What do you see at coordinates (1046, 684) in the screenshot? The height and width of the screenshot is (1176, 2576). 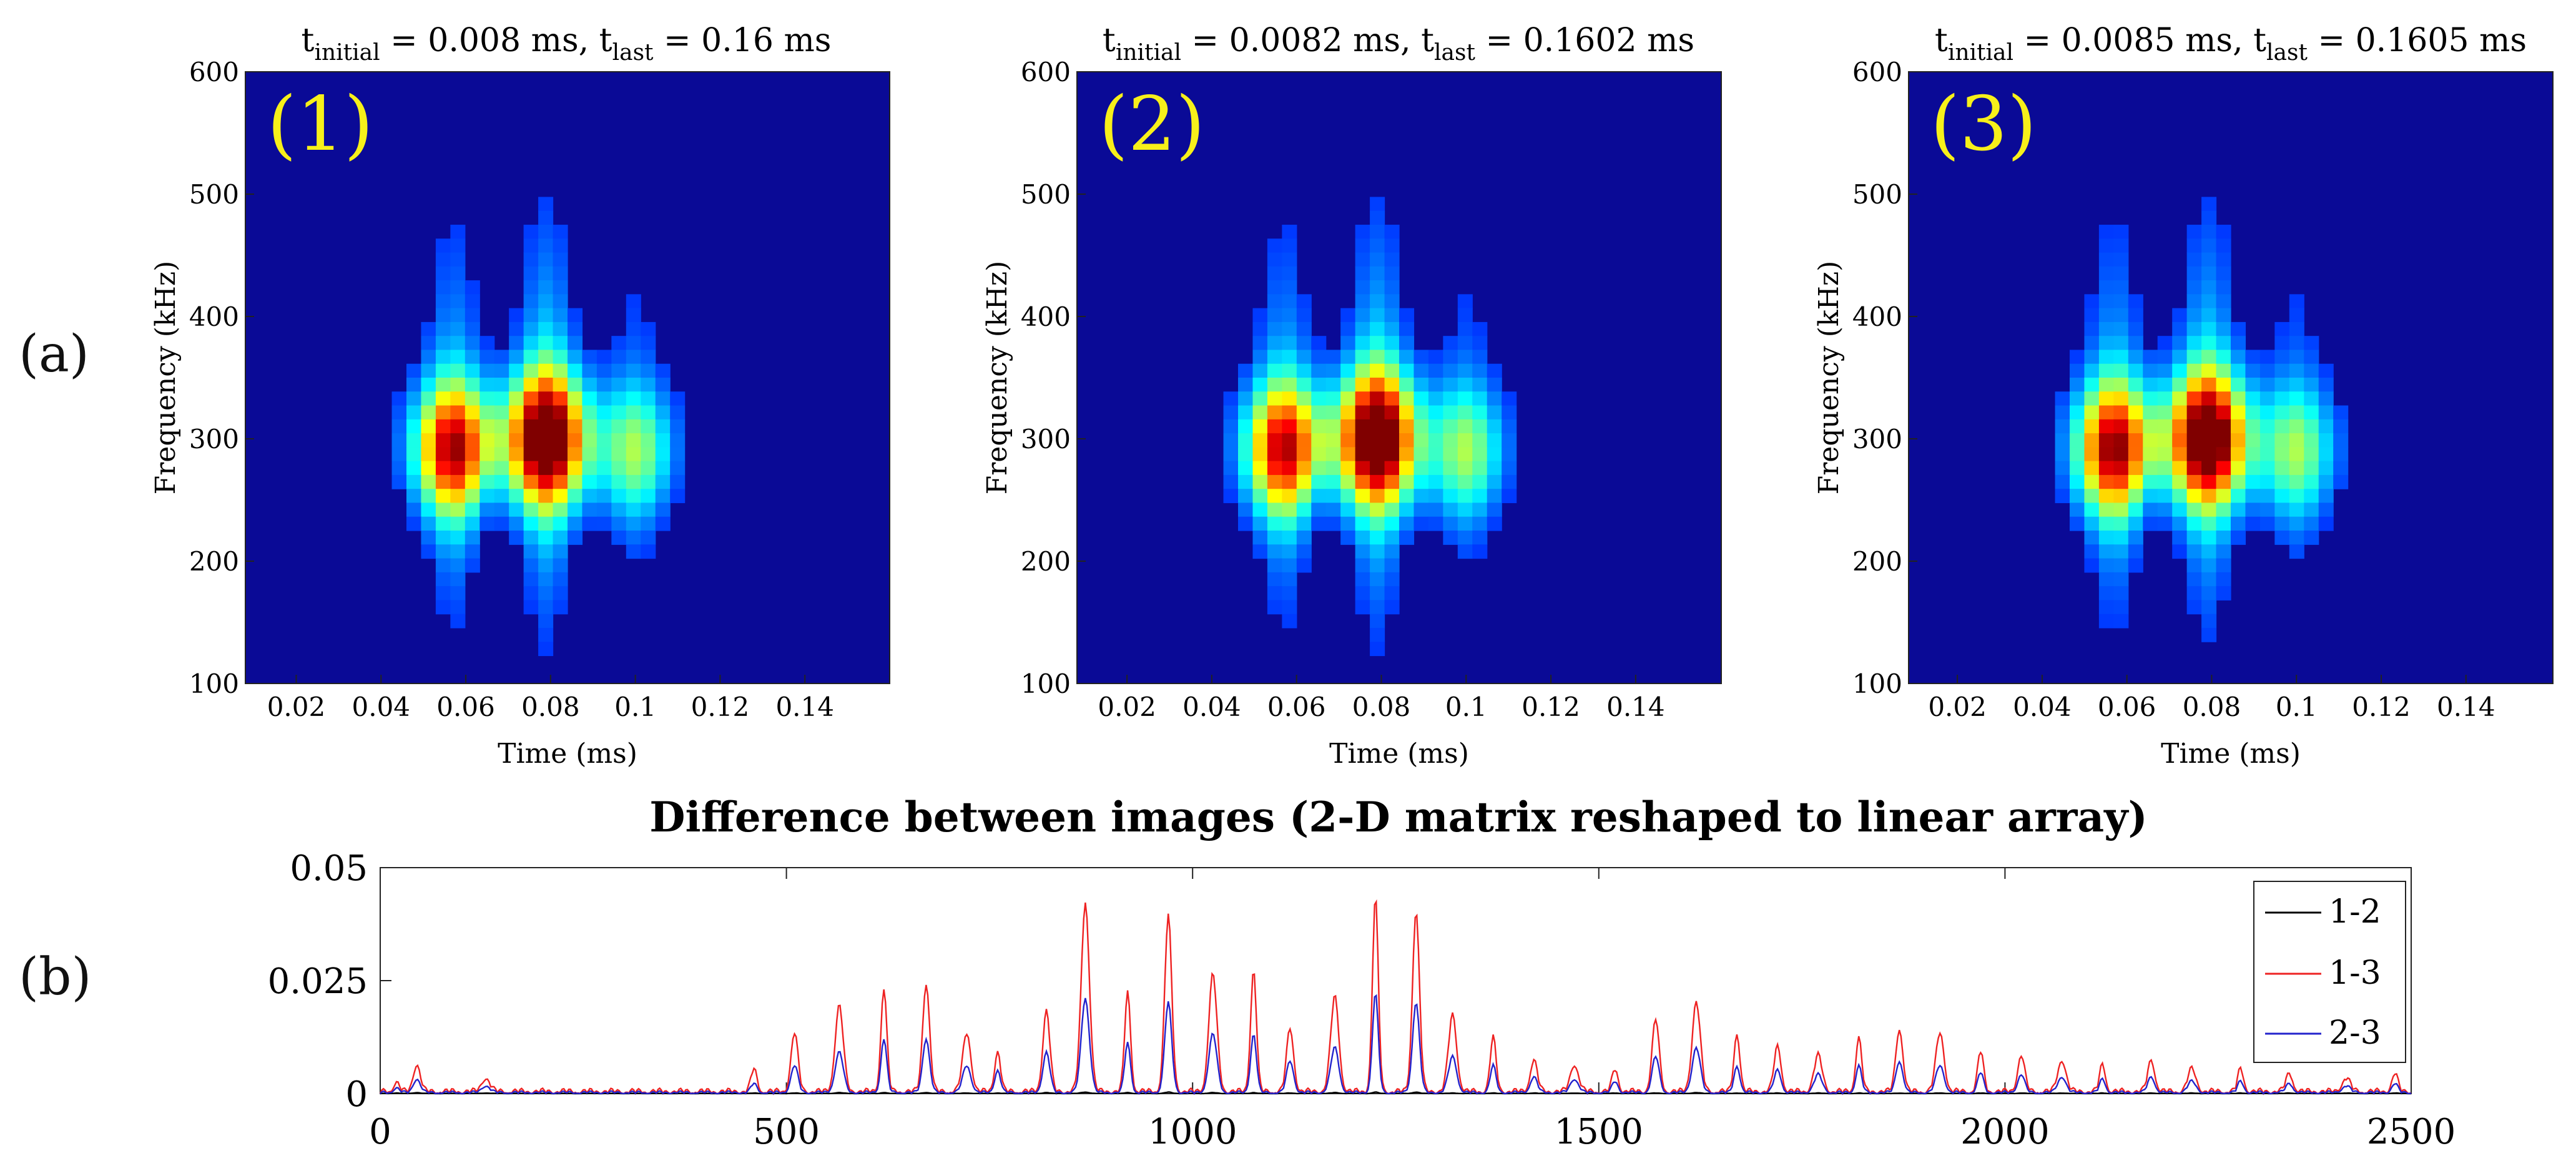 I see `y-tick-label: 100` at bounding box center [1046, 684].